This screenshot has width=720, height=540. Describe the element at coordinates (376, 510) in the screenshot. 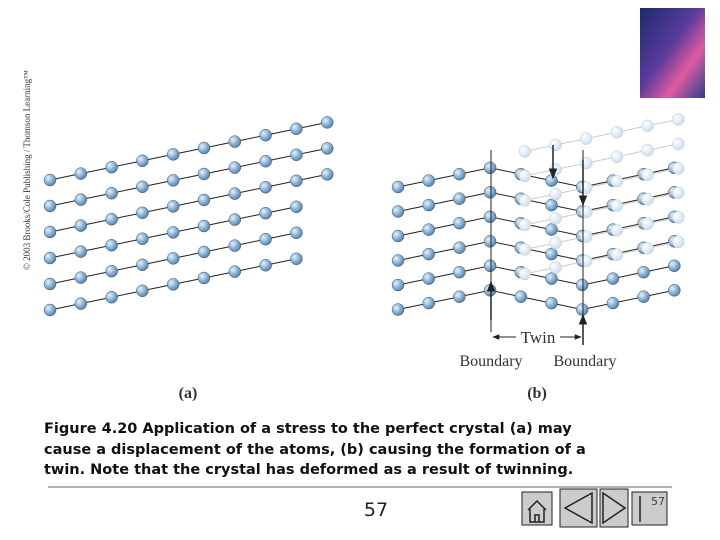

I see `page-number: 57` at that location.